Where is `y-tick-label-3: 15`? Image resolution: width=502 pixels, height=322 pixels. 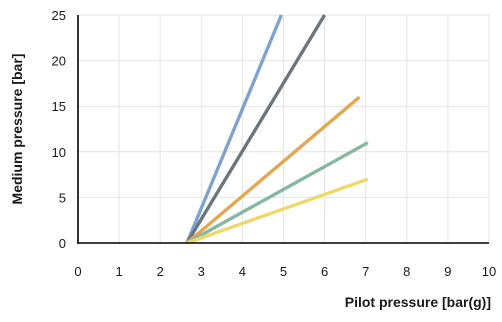 y-tick-label-3: 15 is located at coordinates (59, 106).